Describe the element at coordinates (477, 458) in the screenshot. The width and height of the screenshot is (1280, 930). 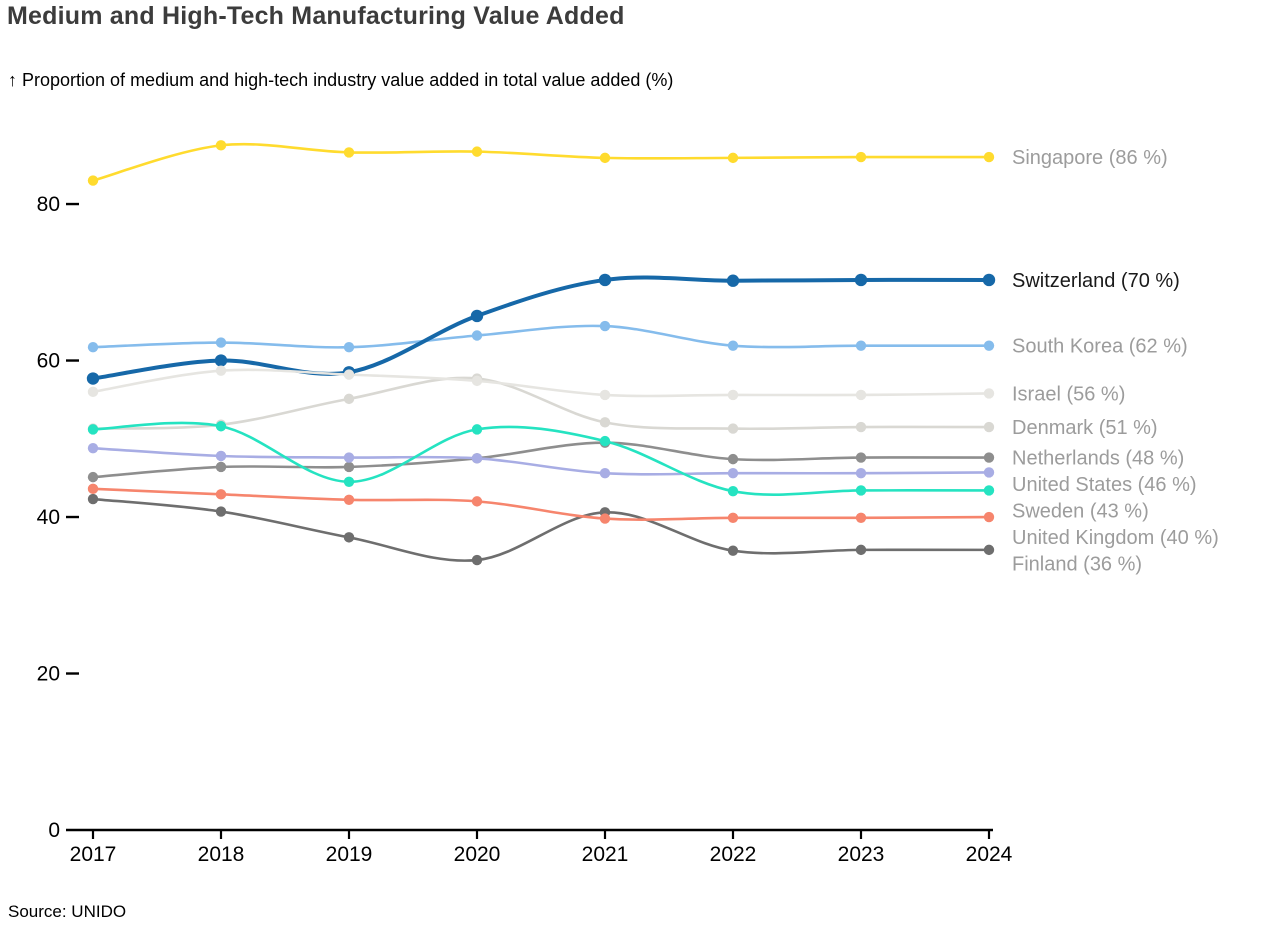
I see `data-point-united-states-2020` at that location.